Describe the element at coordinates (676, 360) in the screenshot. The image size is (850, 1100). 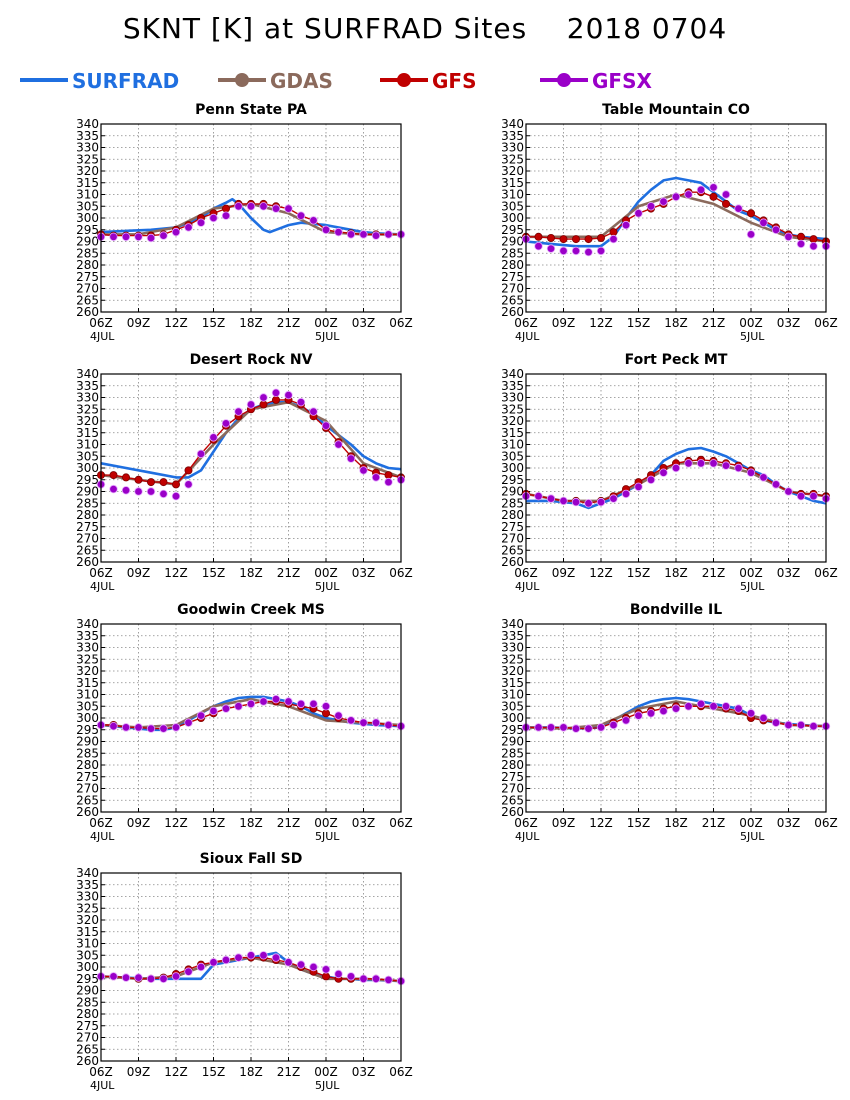
I see `panel-title: Fort Peck MT` at that location.